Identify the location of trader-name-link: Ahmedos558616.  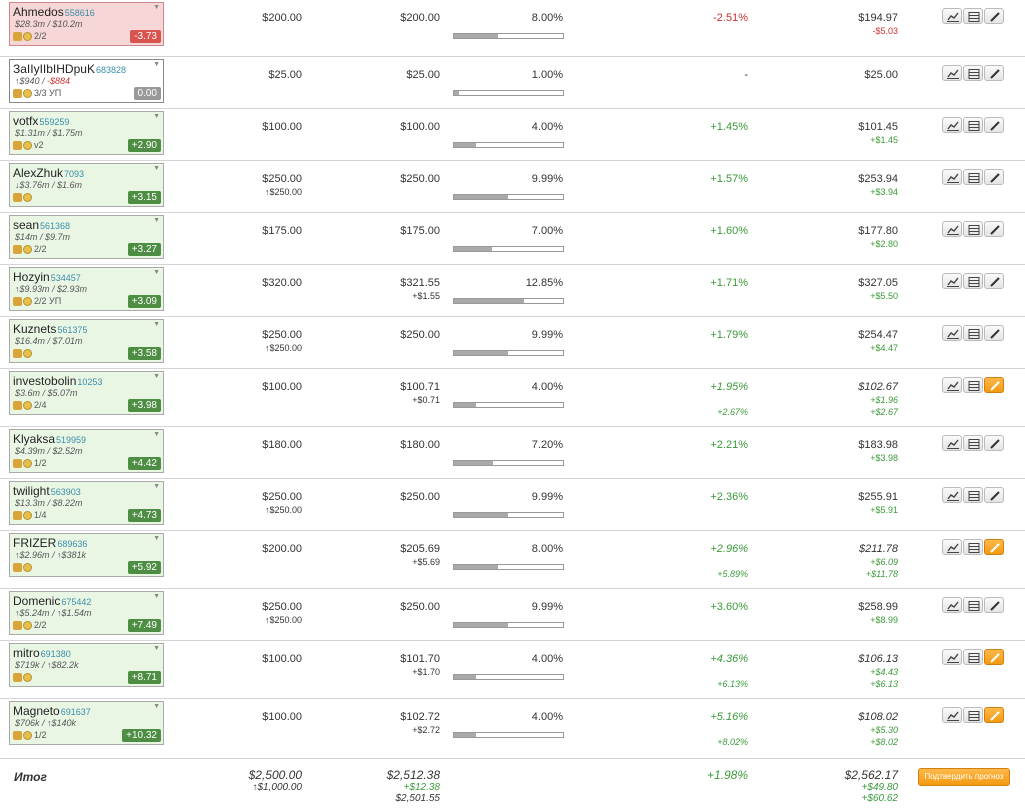
(54, 12).